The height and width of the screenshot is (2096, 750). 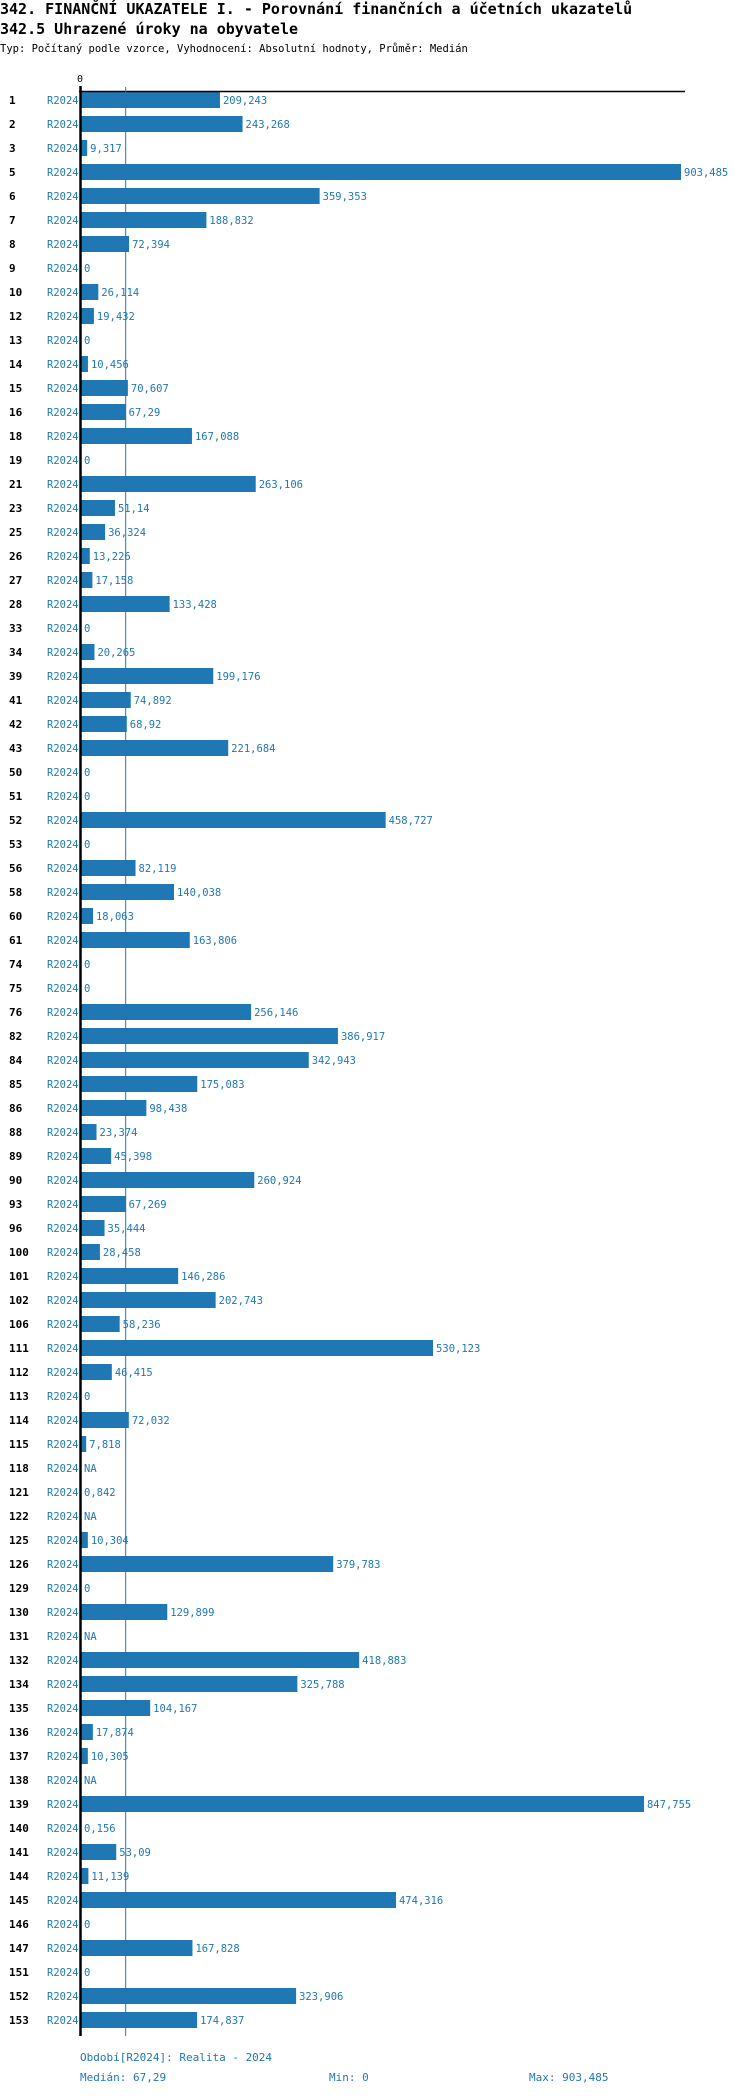 What do you see at coordinates (182, 1060) in the screenshot?
I see `bar-row: 84 R2024 342,943` at bounding box center [182, 1060].